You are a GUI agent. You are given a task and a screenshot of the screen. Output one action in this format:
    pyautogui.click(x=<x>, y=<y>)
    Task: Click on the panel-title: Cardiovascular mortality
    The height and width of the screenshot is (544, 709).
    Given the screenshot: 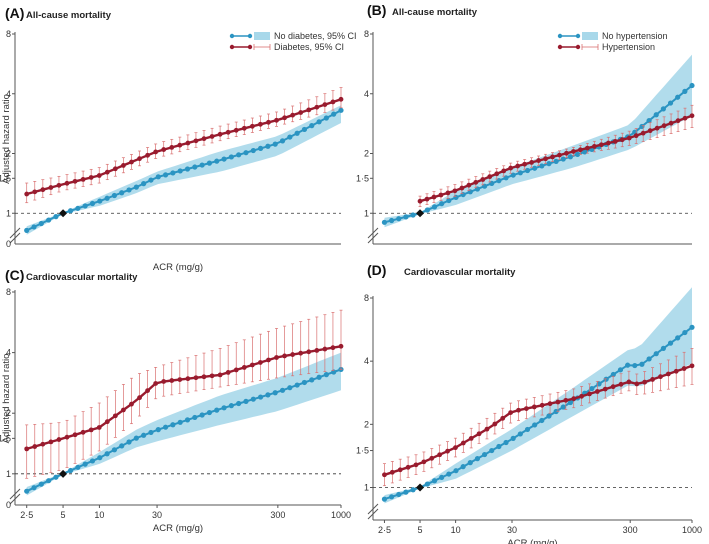 What is the action you would take?
    pyautogui.click(x=82, y=277)
    